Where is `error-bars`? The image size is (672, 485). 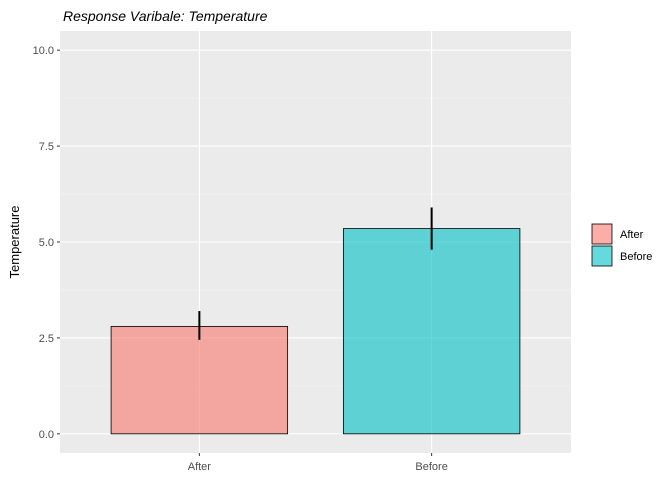
error-bars is located at coordinates (315, 273).